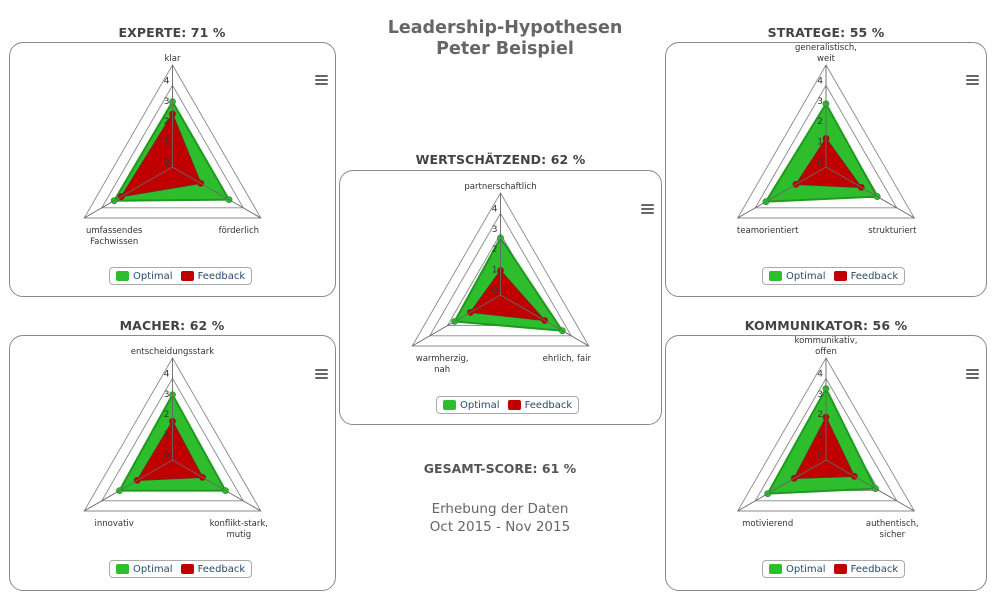  What do you see at coordinates (826, 32) in the screenshot?
I see `panel-title-stratege: STRATEGE: 55 %` at bounding box center [826, 32].